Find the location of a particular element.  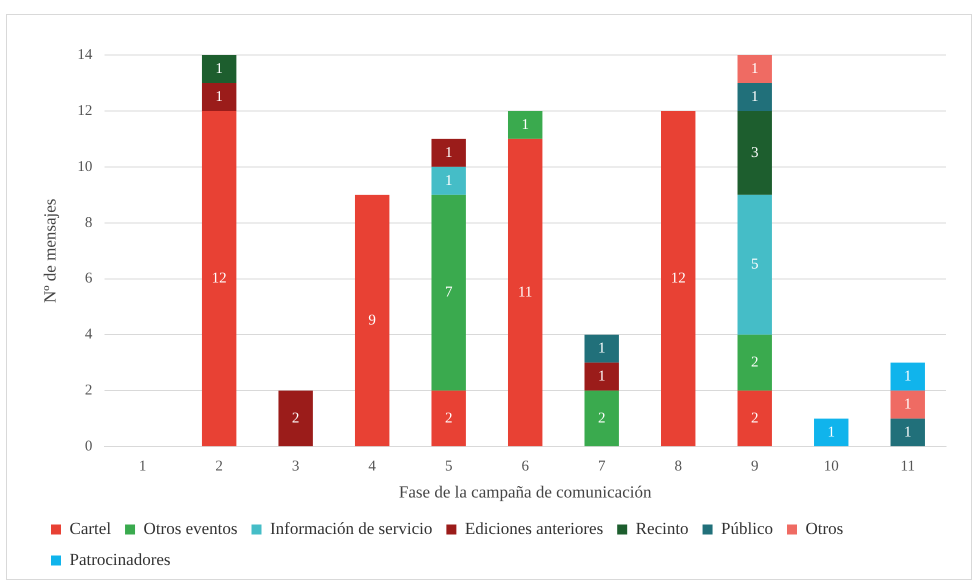

x-tick-label: 4 is located at coordinates (372, 466).